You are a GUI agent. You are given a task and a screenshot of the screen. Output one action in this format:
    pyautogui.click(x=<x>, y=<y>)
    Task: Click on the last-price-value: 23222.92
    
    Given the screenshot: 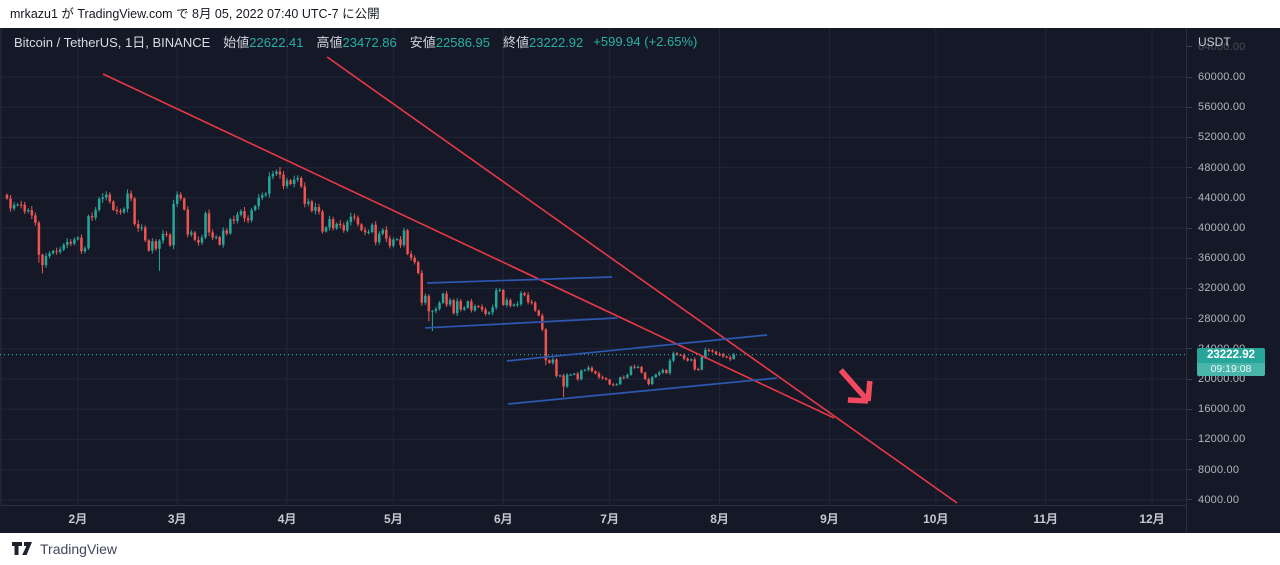 What is the action you would take?
    pyautogui.click(x=1231, y=354)
    